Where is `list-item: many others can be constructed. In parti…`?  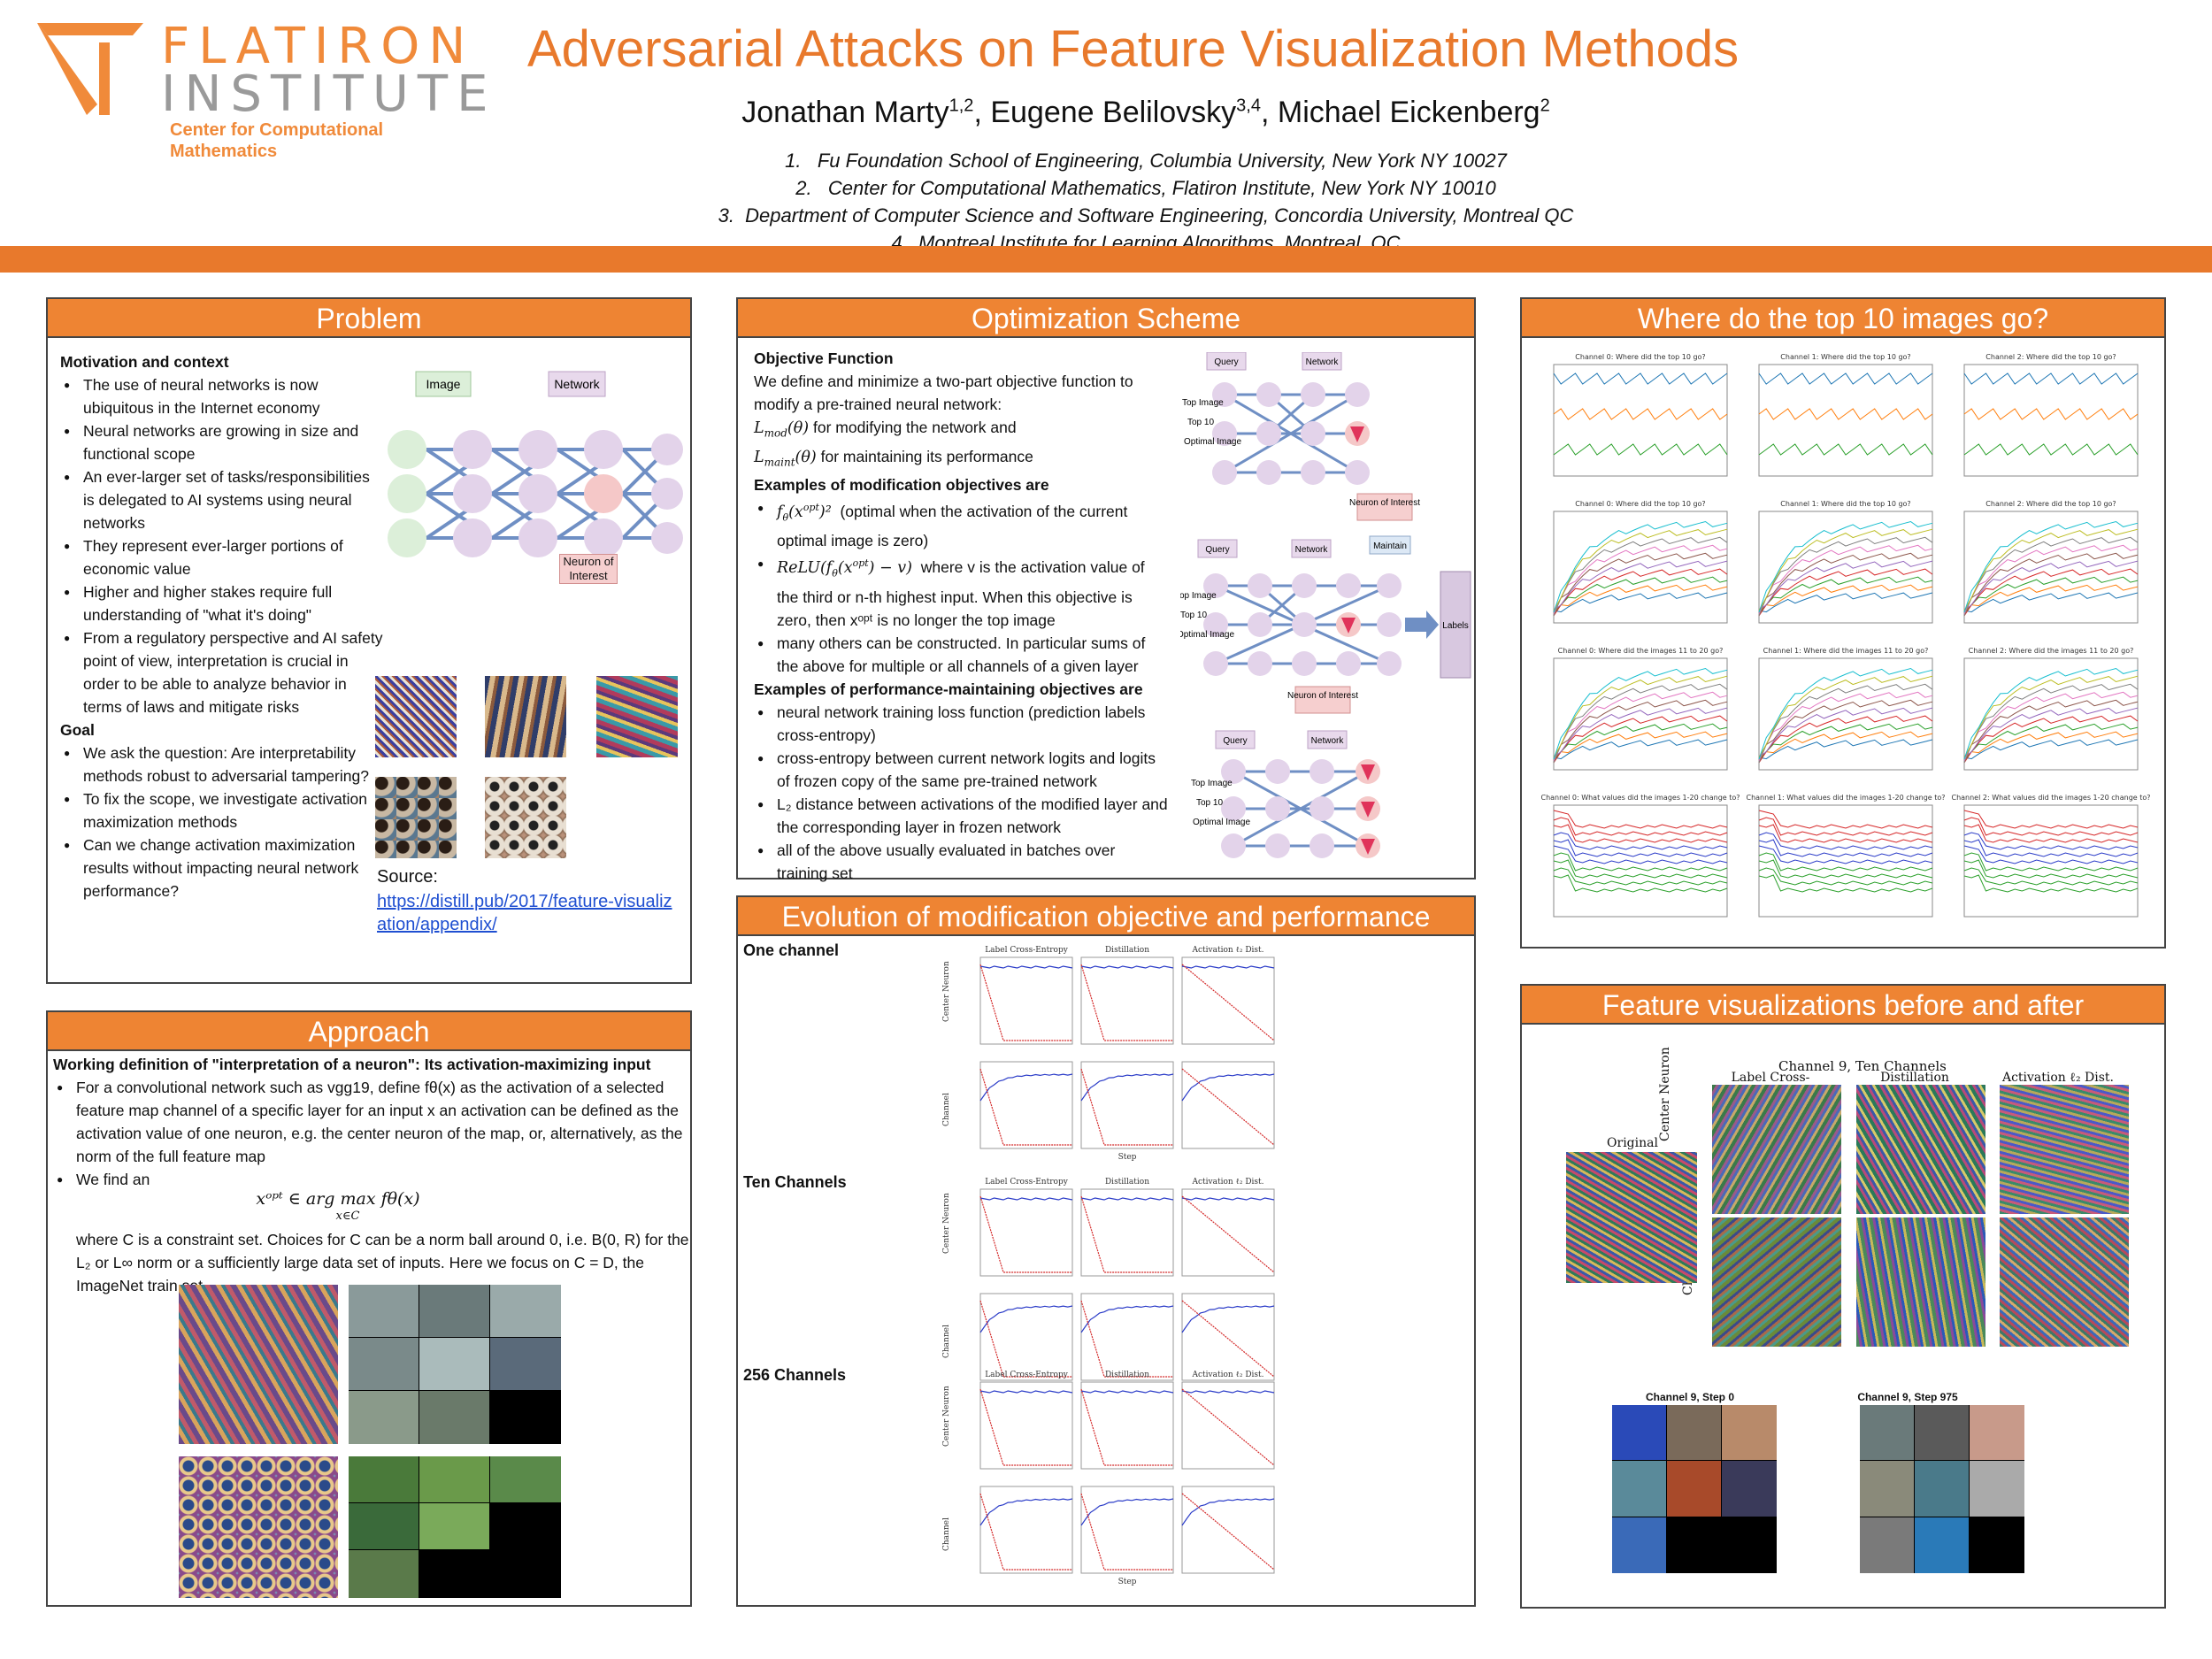 list-item: many others can be constructed. In parti… is located at coordinates (961, 655).